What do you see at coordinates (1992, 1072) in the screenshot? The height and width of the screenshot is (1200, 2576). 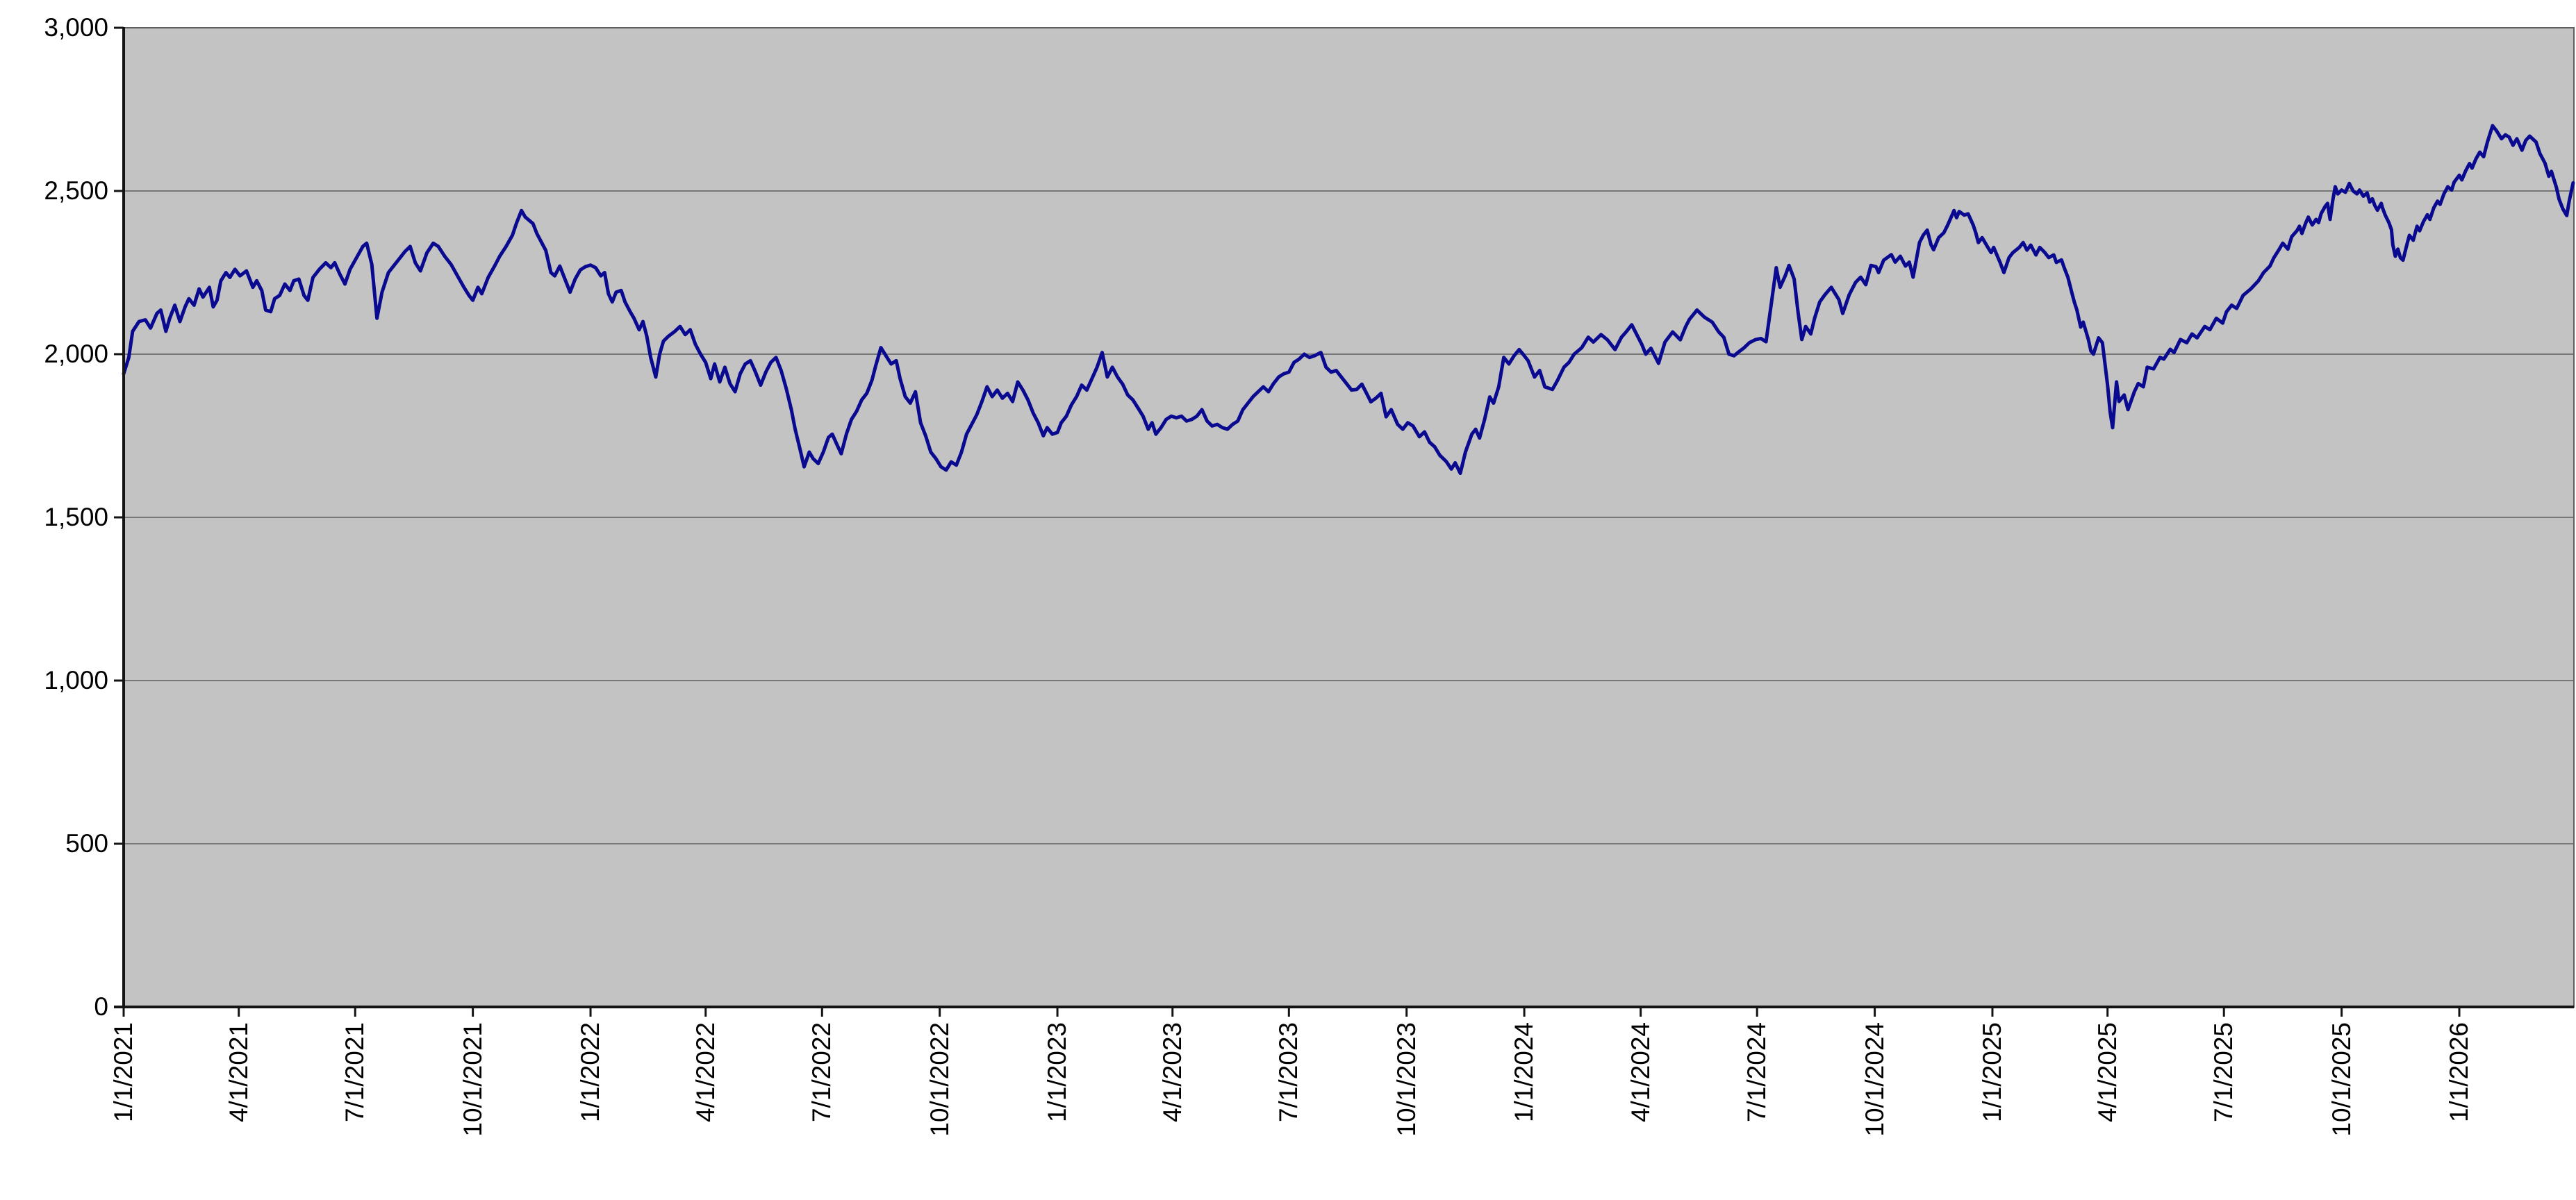 I see `x-axis-label-1-1-2025: 1/1/2025` at bounding box center [1992, 1072].